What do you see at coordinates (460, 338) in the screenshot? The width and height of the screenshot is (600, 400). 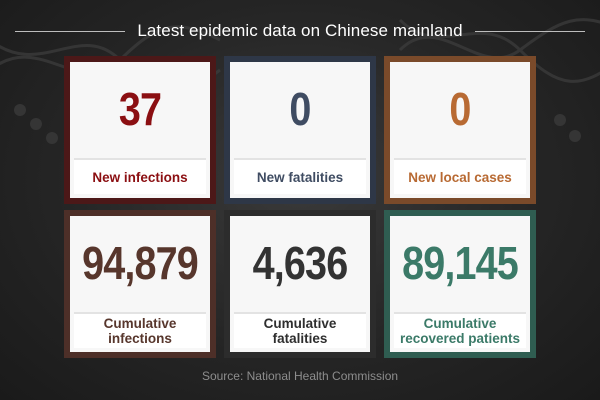 I see `card-label-line2: recovered patients` at bounding box center [460, 338].